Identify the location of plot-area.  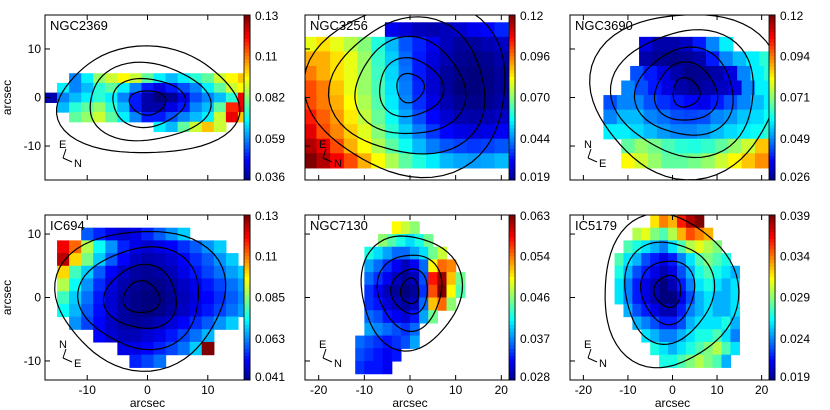
(410, 298).